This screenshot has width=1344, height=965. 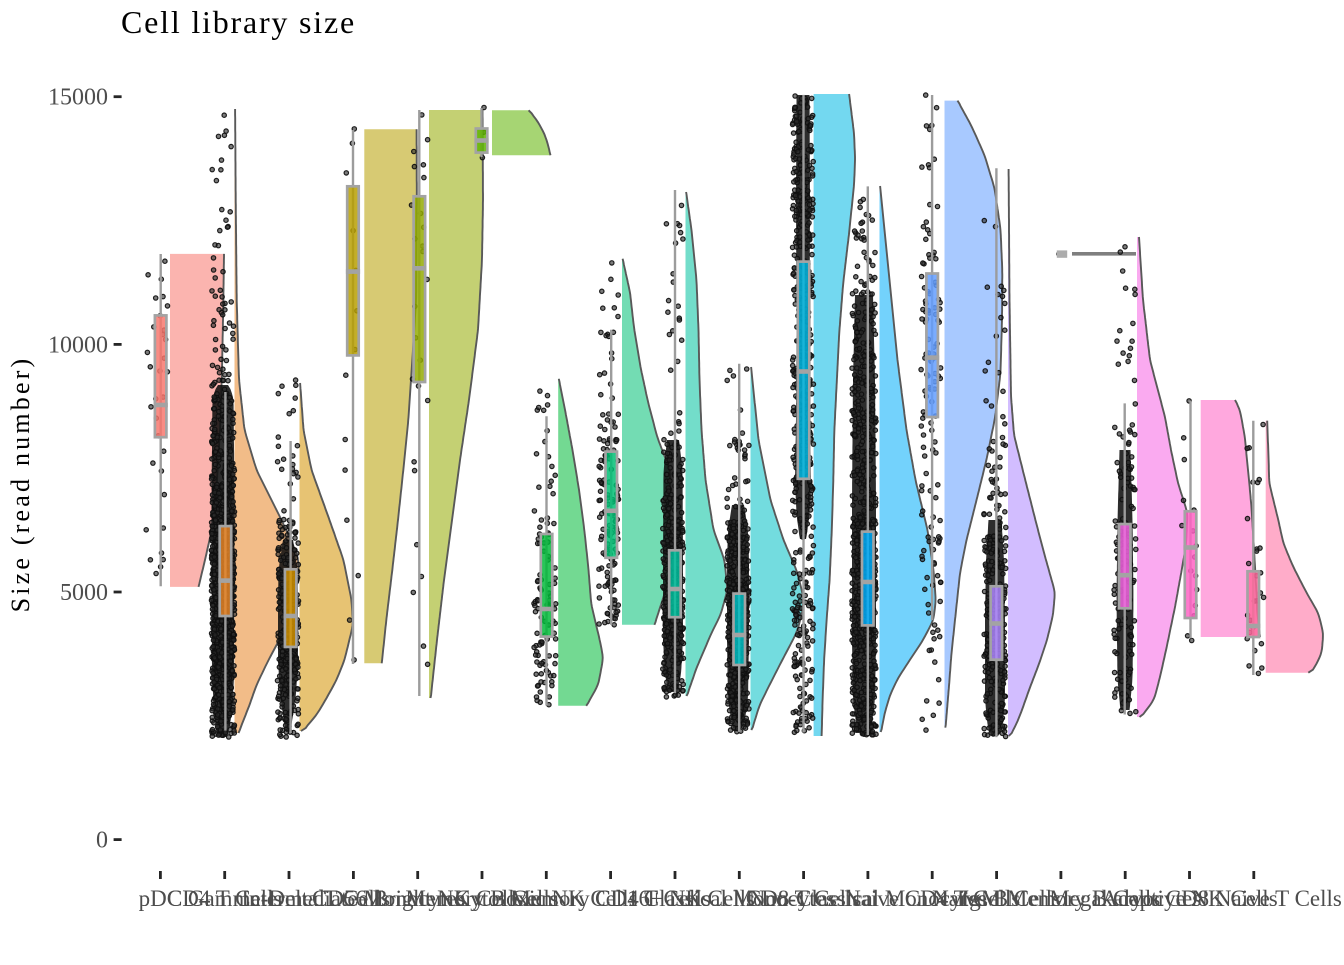 I want to click on svg-text: Non-Classical Monocytes, so click(x=868, y=898).